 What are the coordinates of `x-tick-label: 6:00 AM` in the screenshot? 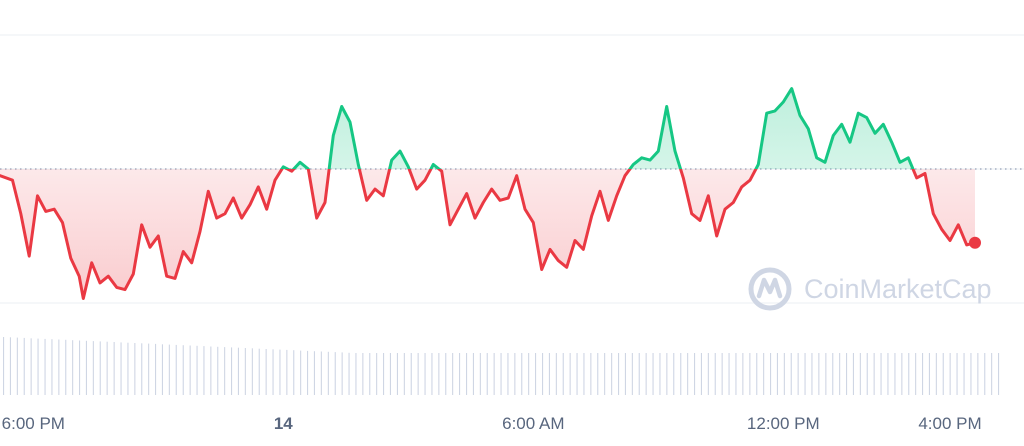 It's located at (533, 423).